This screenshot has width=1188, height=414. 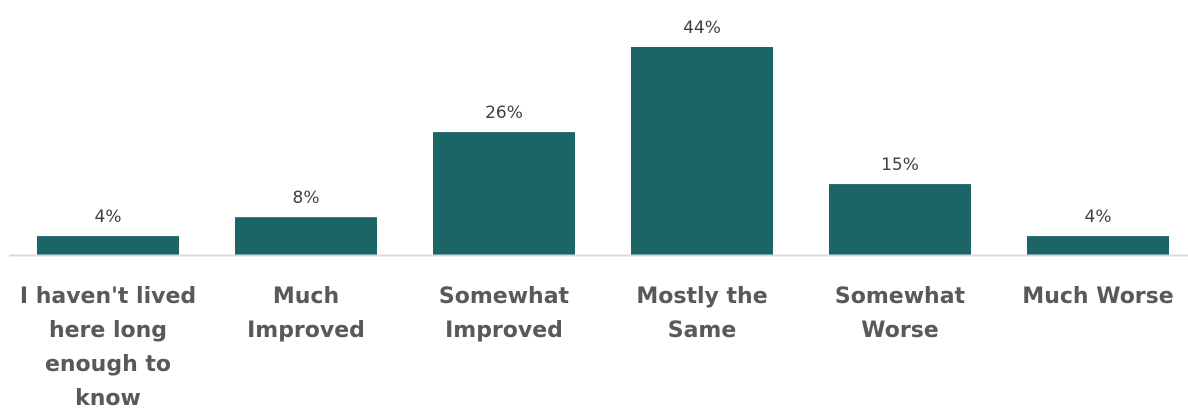 What do you see at coordinates (108, 296) in the screenshot?
I see `category-label-line: I haven't lived` at bounding box center [108, 296].